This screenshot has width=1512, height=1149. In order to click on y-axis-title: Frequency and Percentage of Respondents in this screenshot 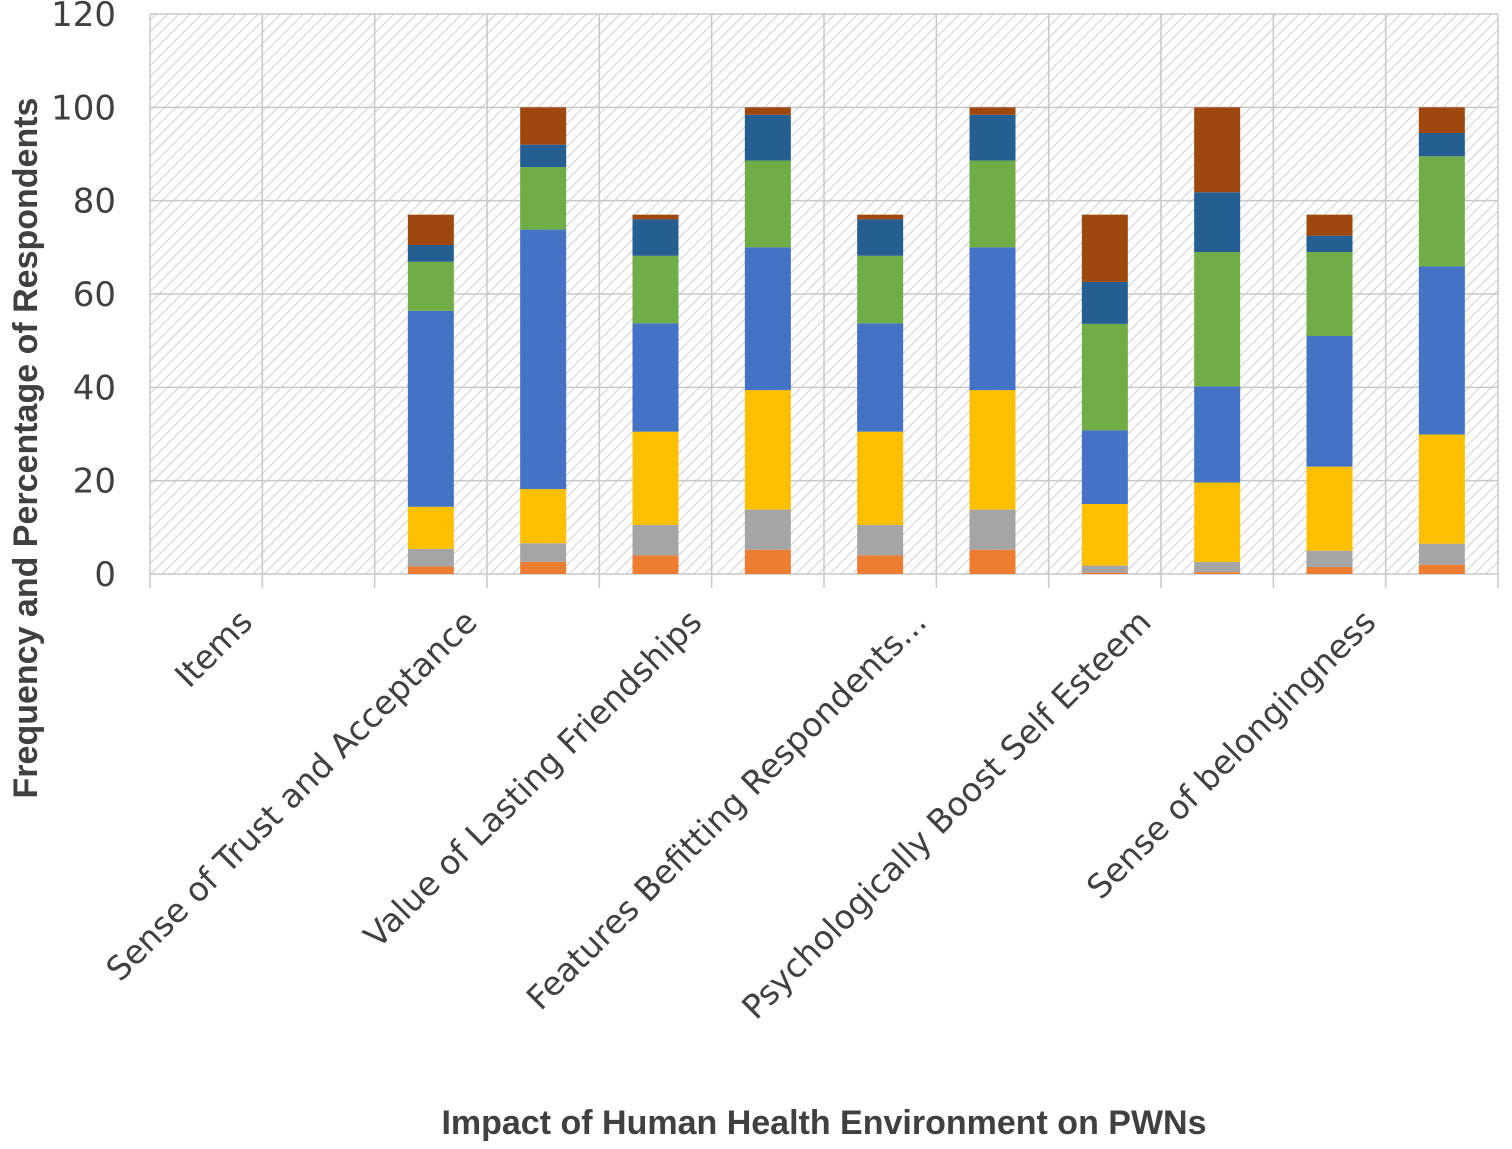, I will do `click(26, 448)`.